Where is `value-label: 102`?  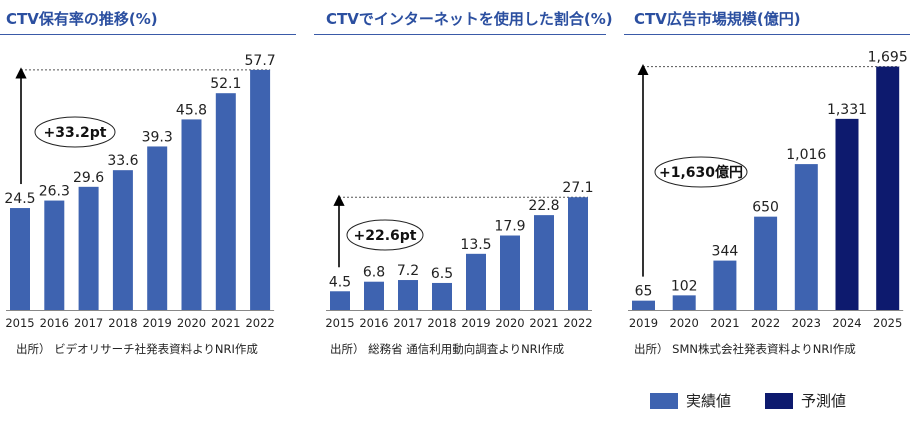
value-label: 102 is located at coordinates (684, 286).